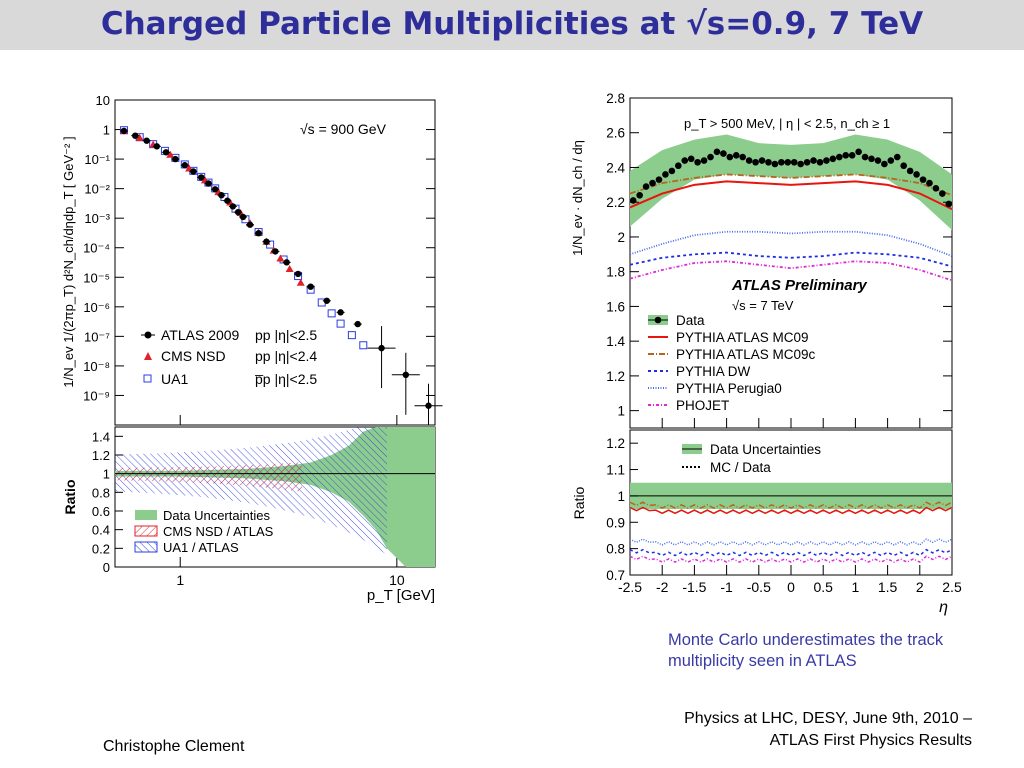 Image resolution: width=1024 pixels, height=768 pixels. What do you see at coordinates (174, 379) in the screenshot?
I see `legend-label-ua1: UA1` at bounding box center [174, 379].